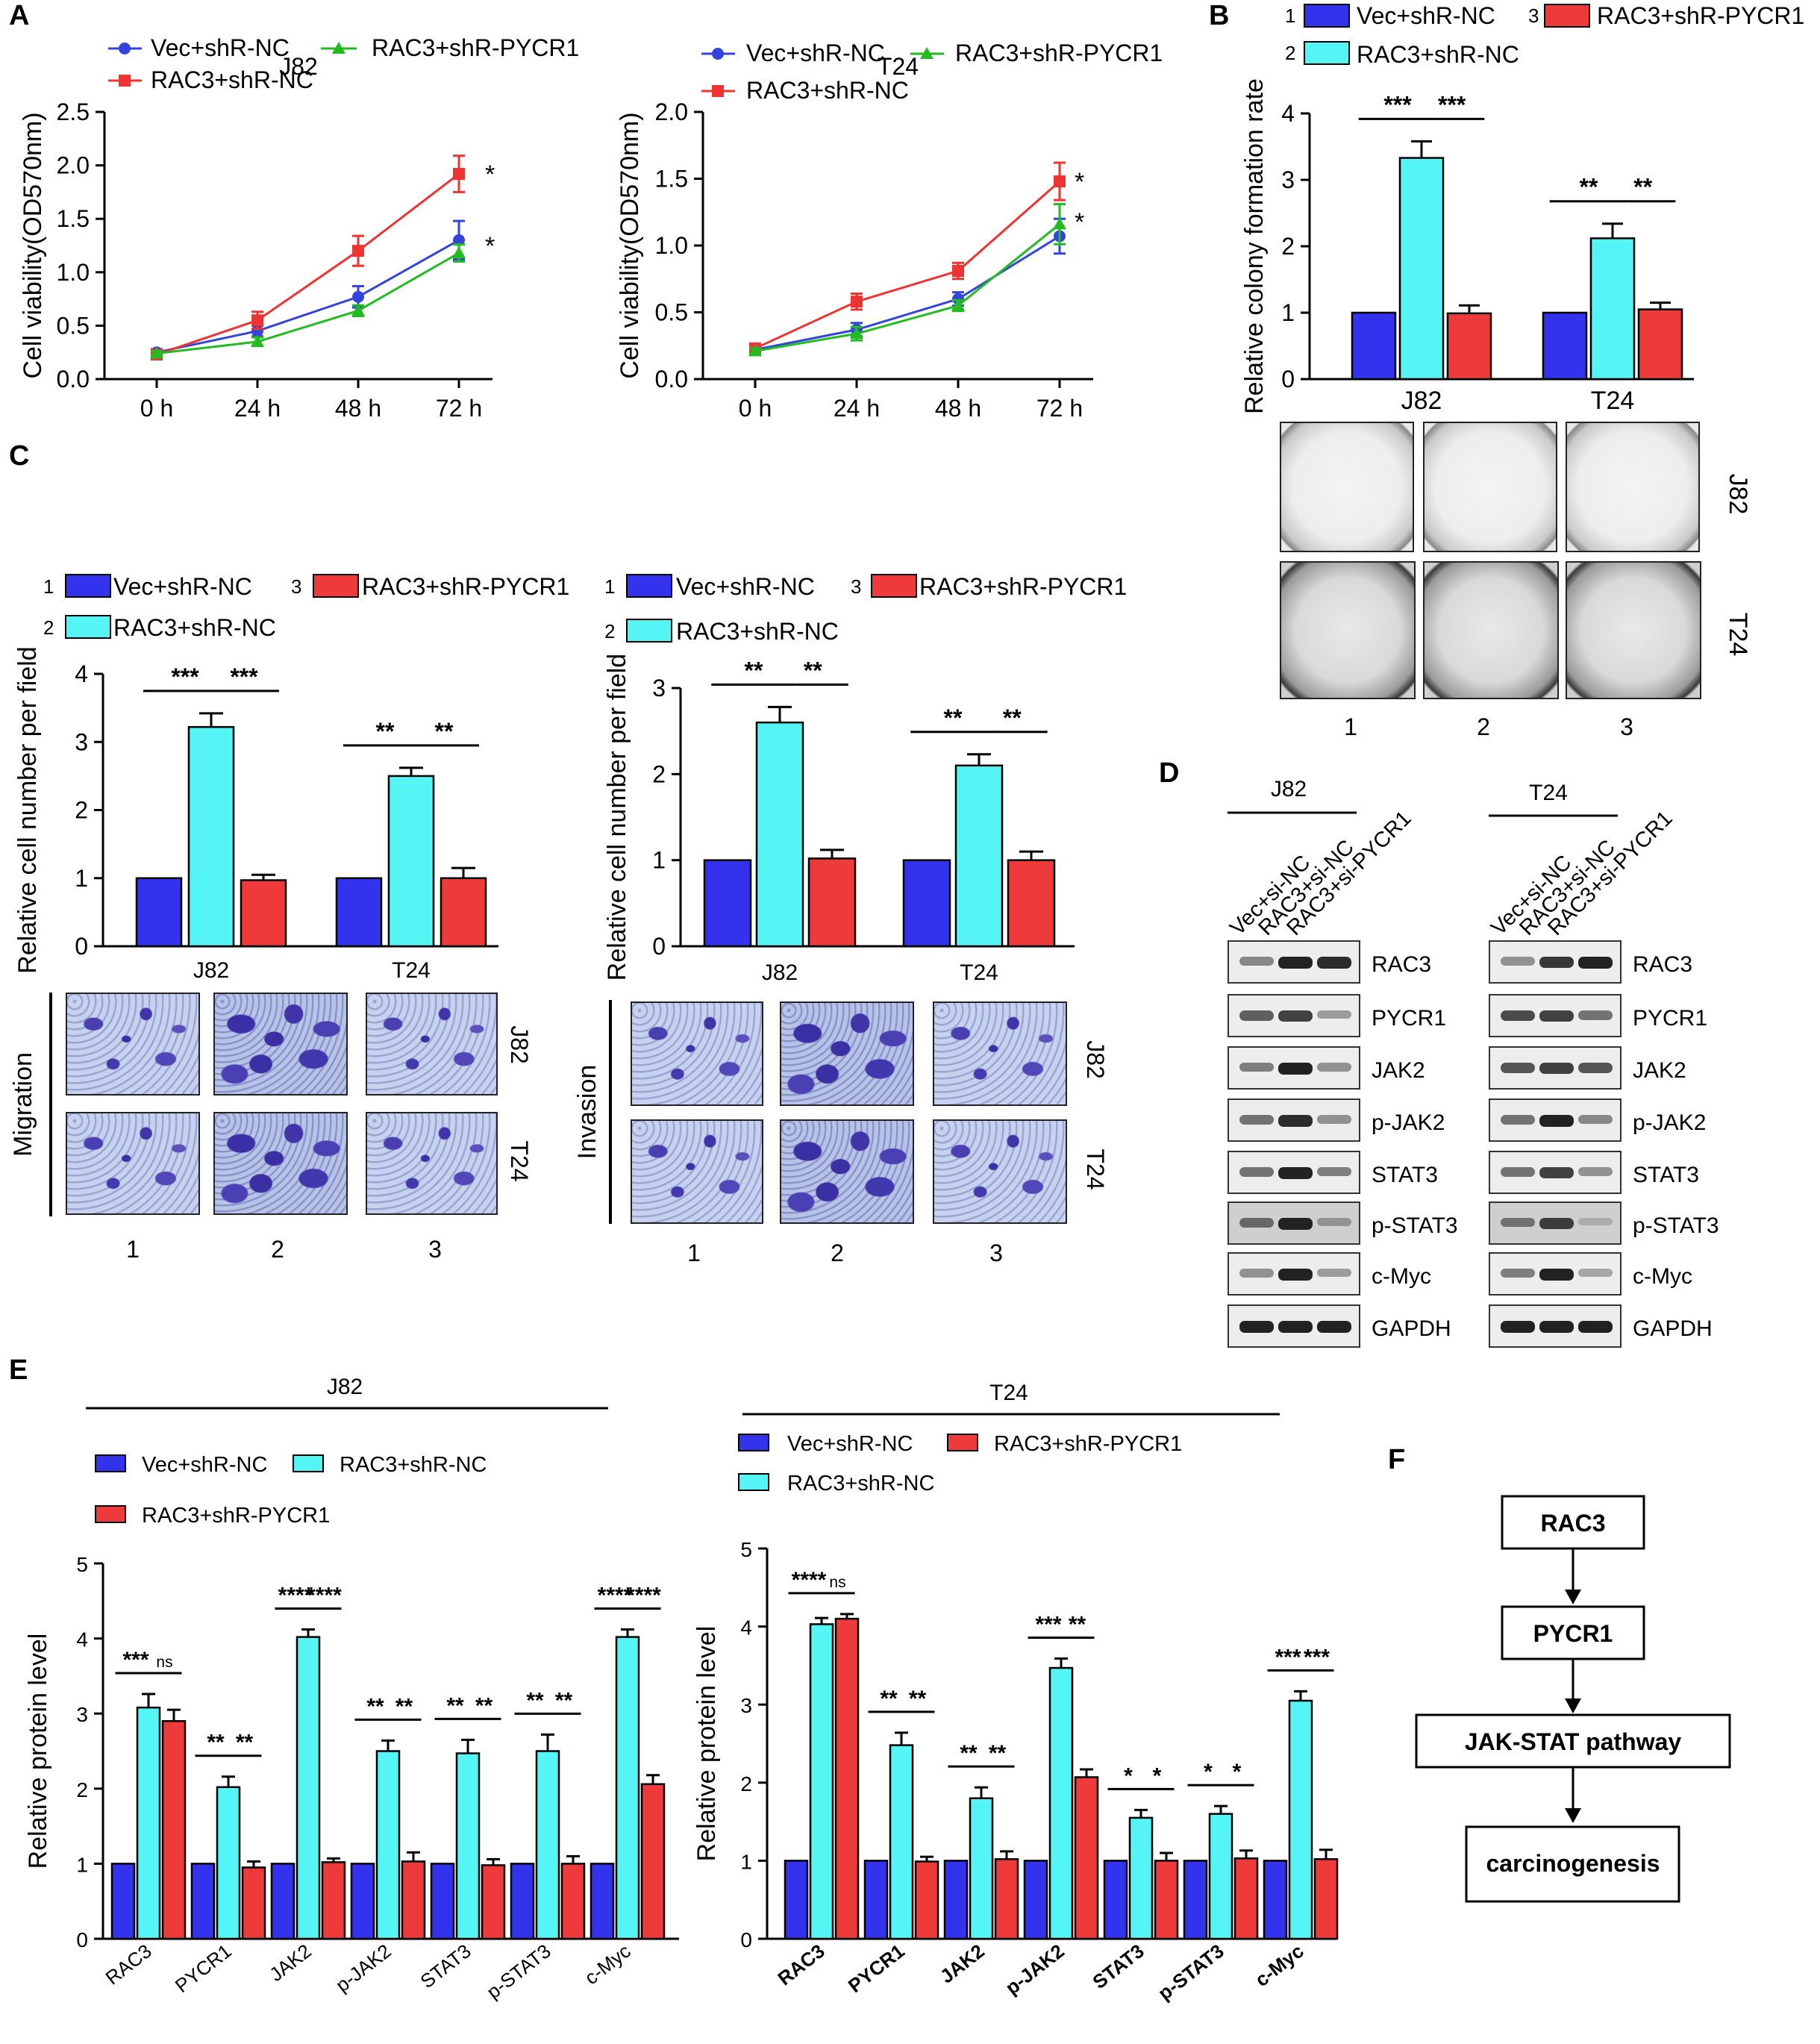  Describe the element at coordinates (1118, 1967) in the screenshot. I see `x-tick-label: STAT3` at that location.